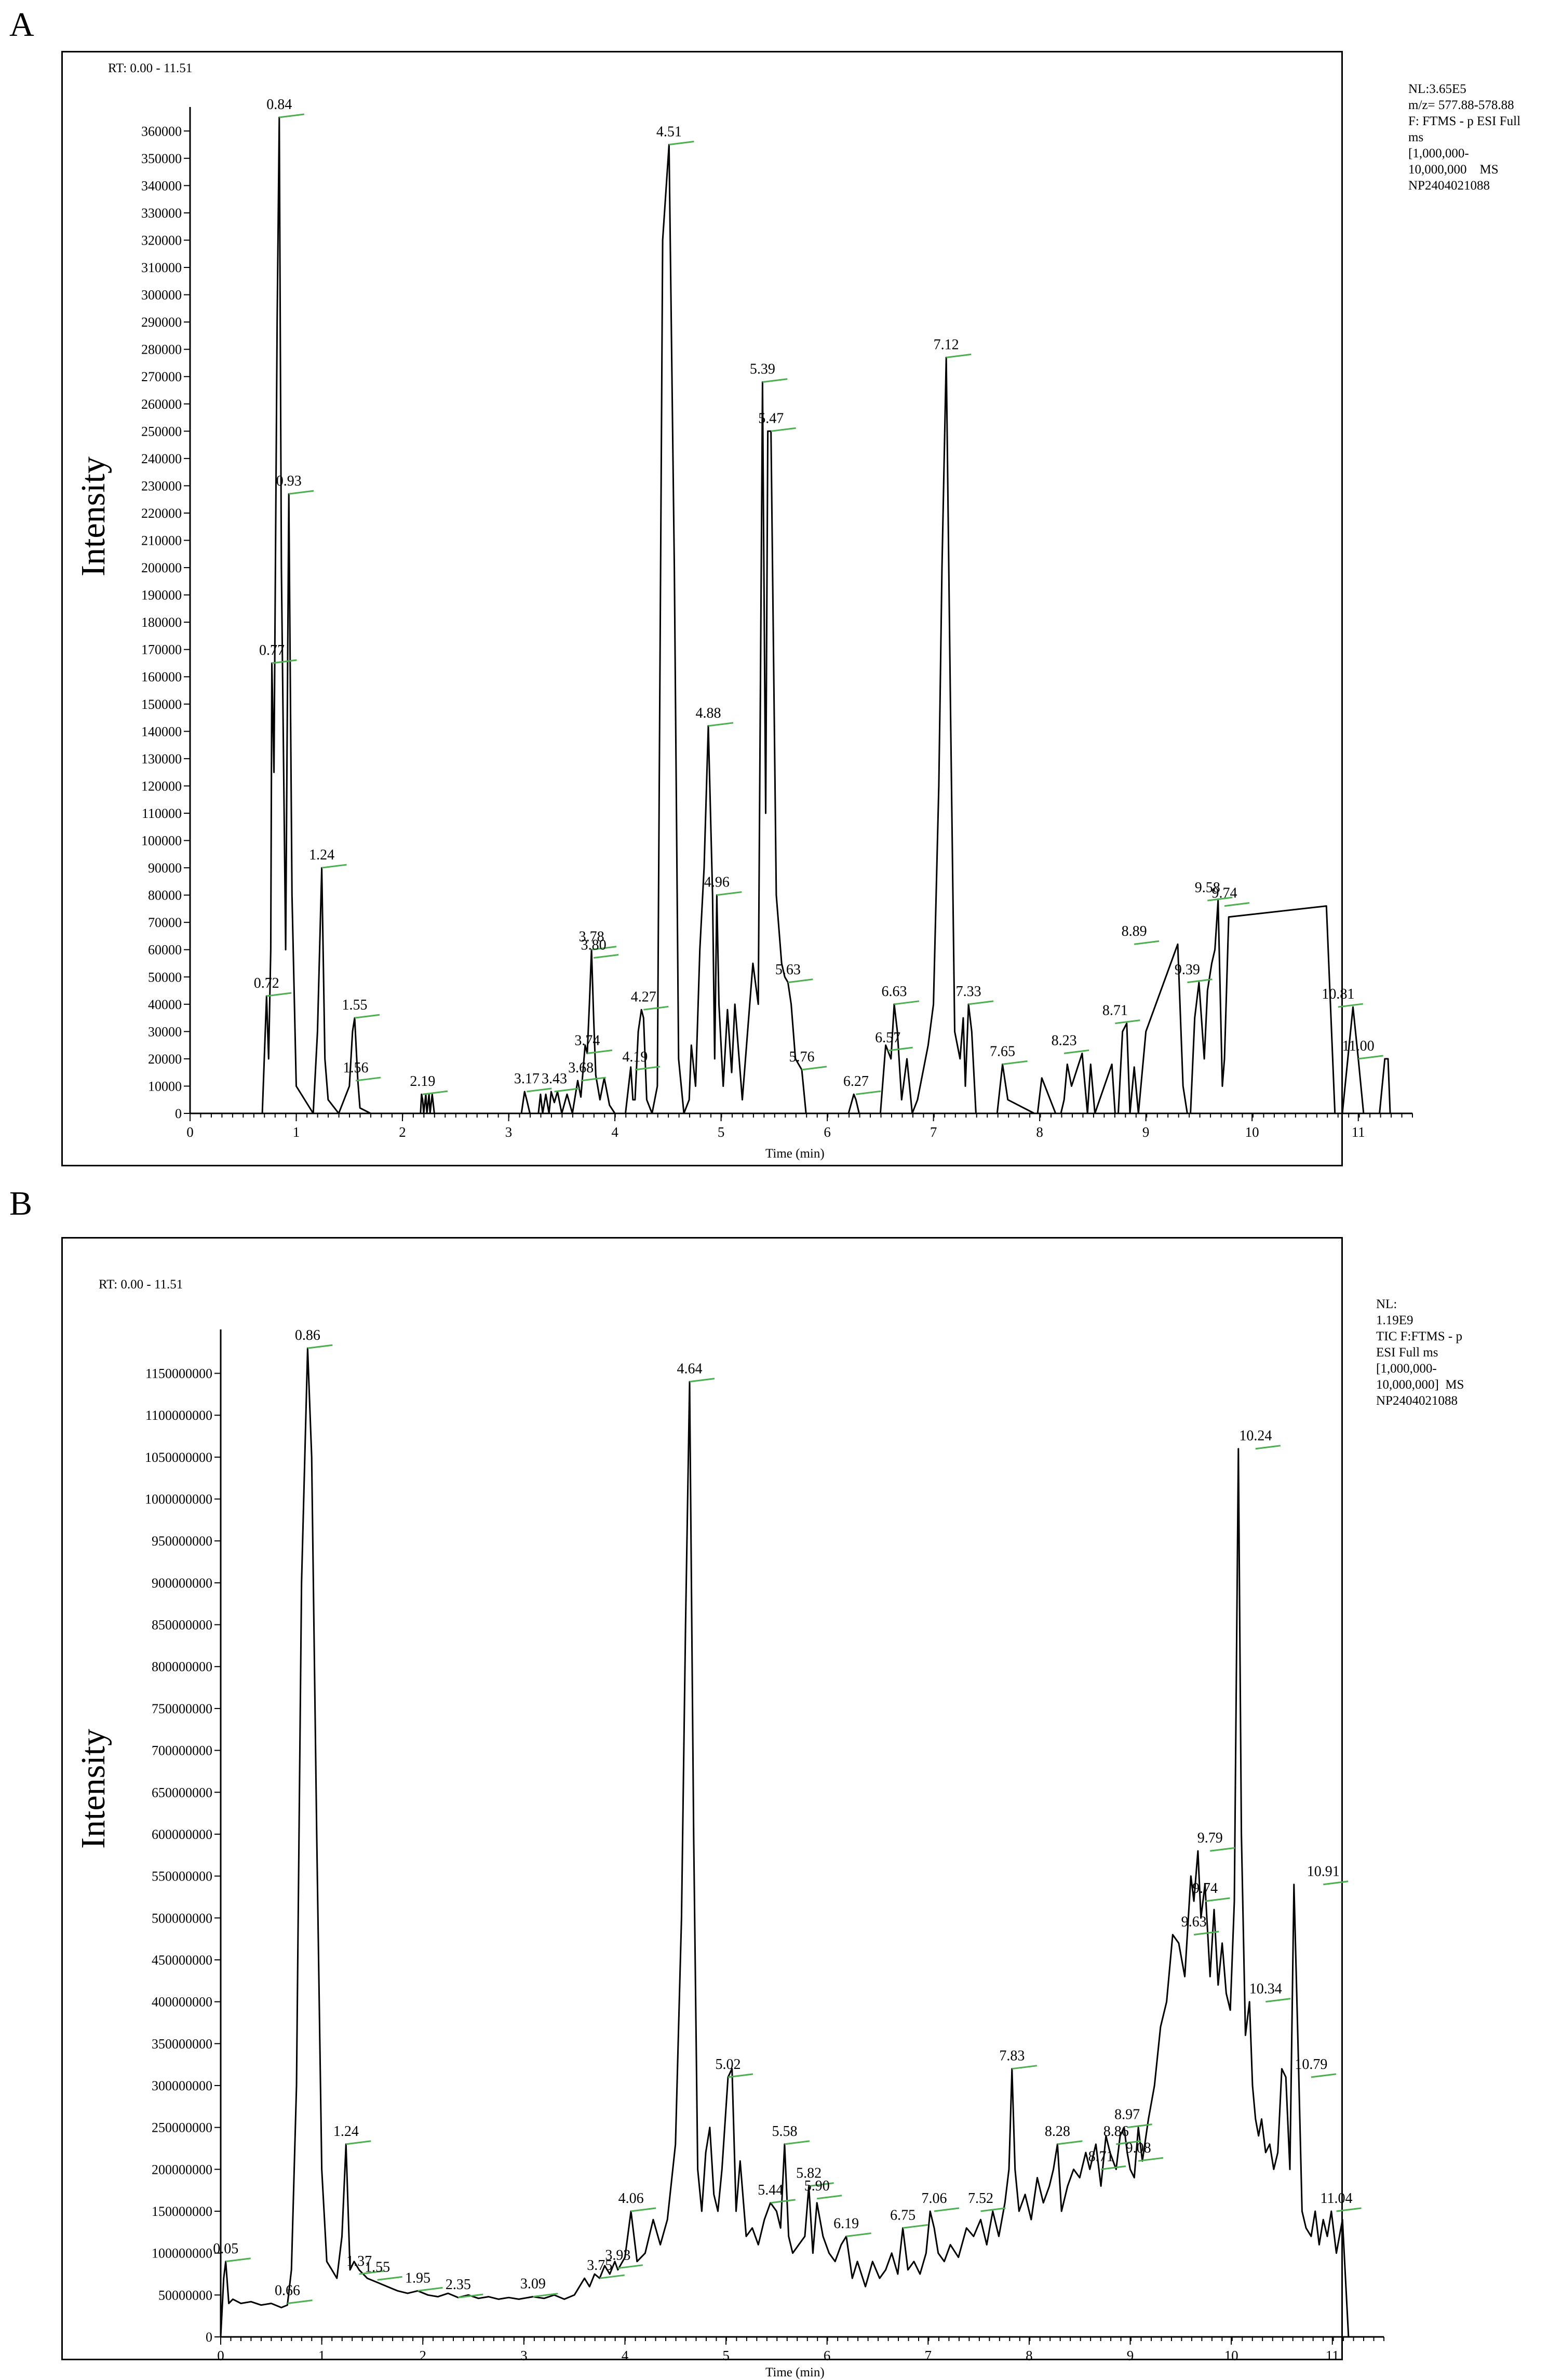 Image resolution: width=1562 pixels, height=2380 pixels. Describe the element at coordinates (296, 1132) in the screenshot. I see `panel-a-x-tick-label: 1` at that location.